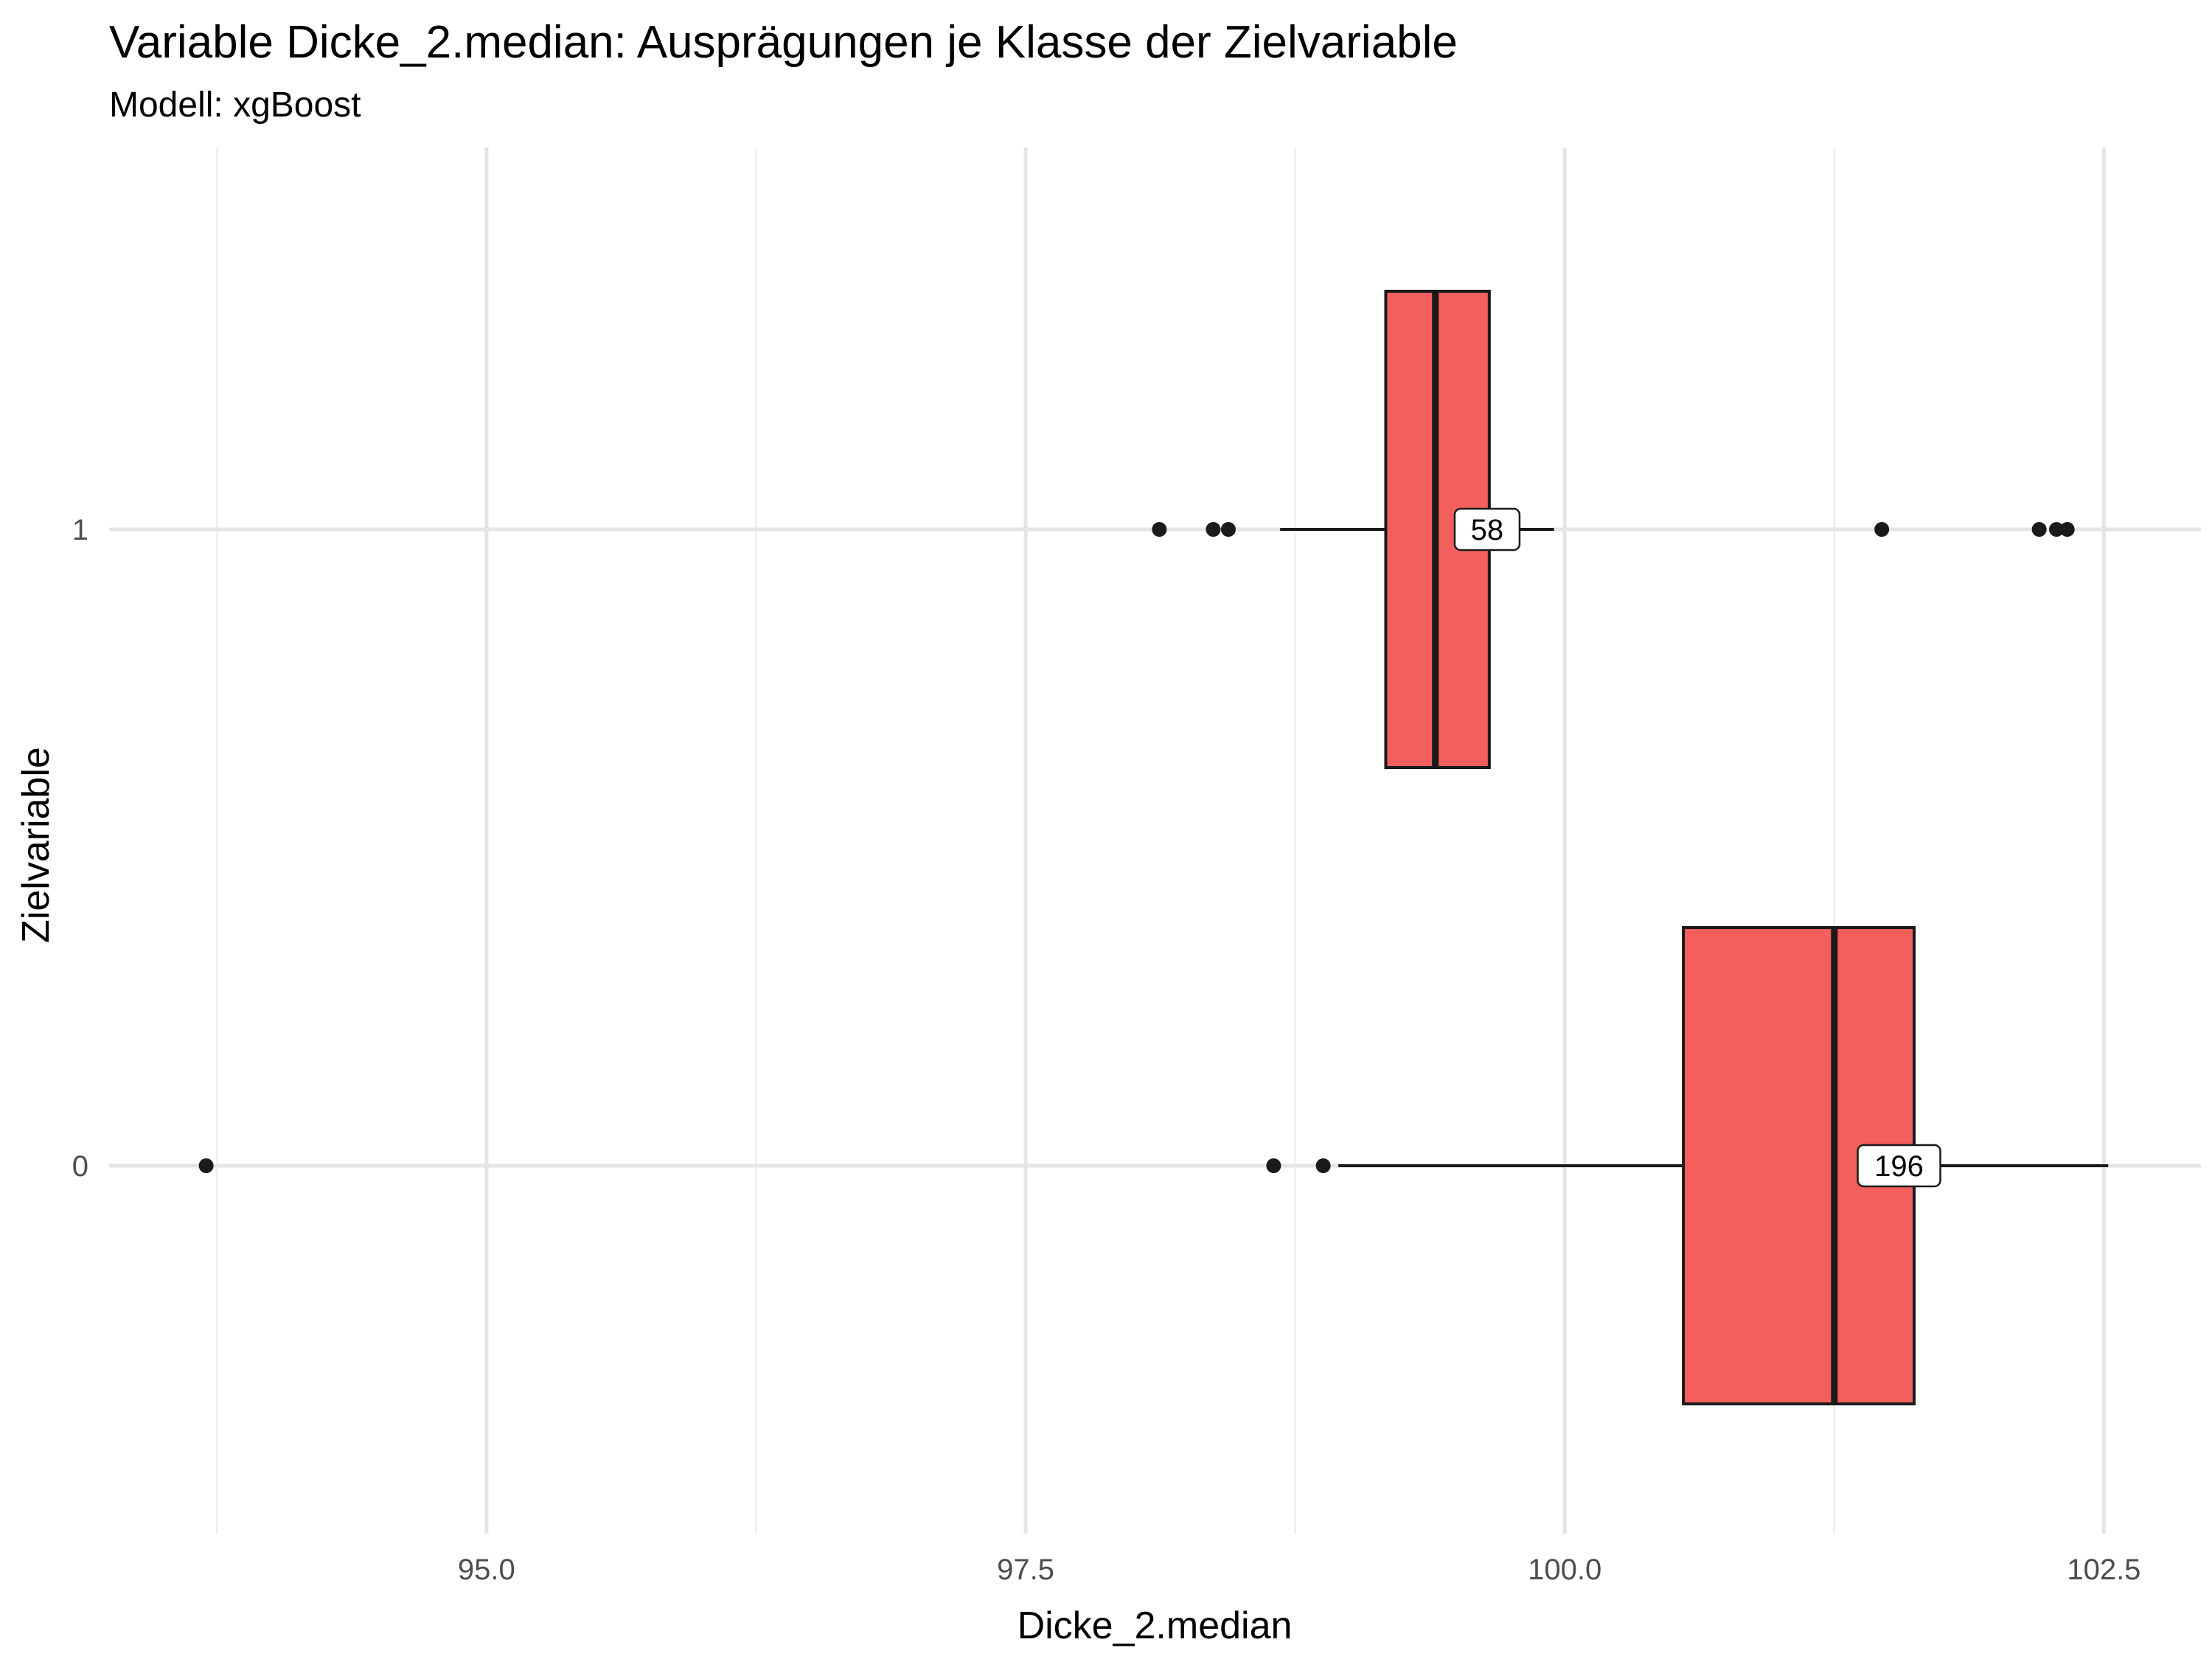  I want to click on y-tick-label: 1, so click(80, 530).